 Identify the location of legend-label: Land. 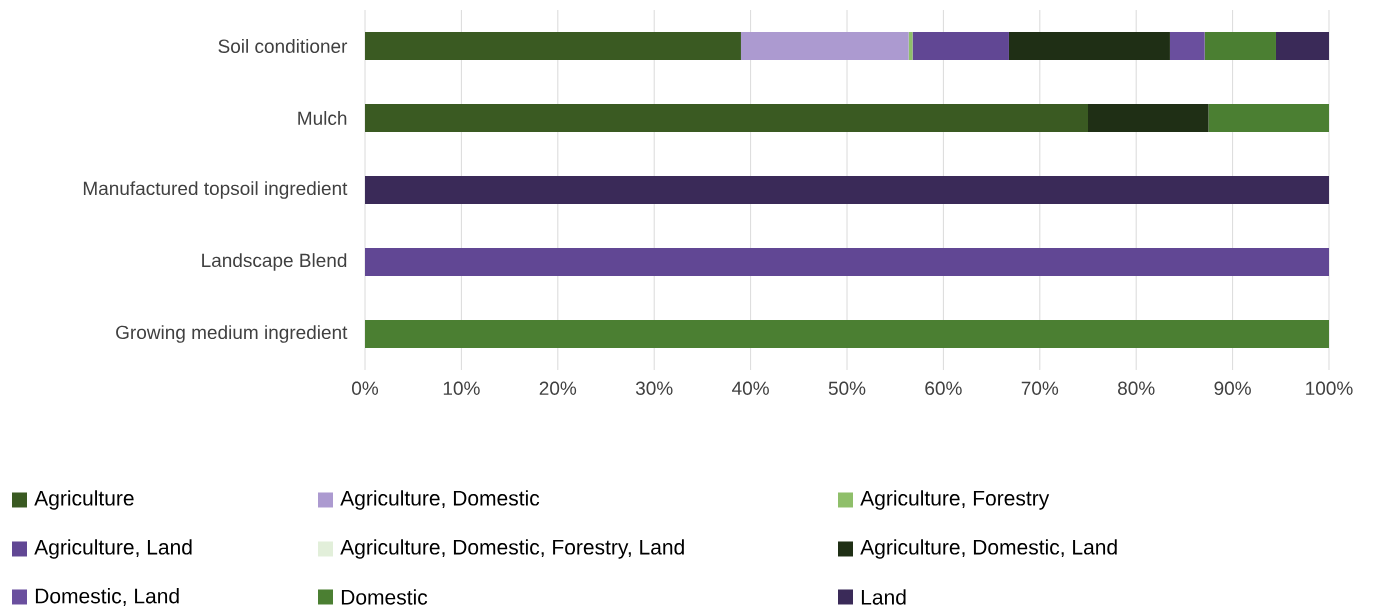
(883, 597).